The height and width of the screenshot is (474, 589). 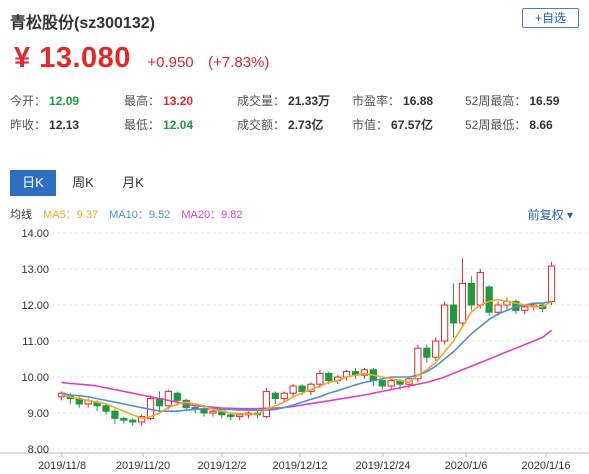 I want to click on header: 青松股份(sz300132) +自选, so click(x=294, y=20).